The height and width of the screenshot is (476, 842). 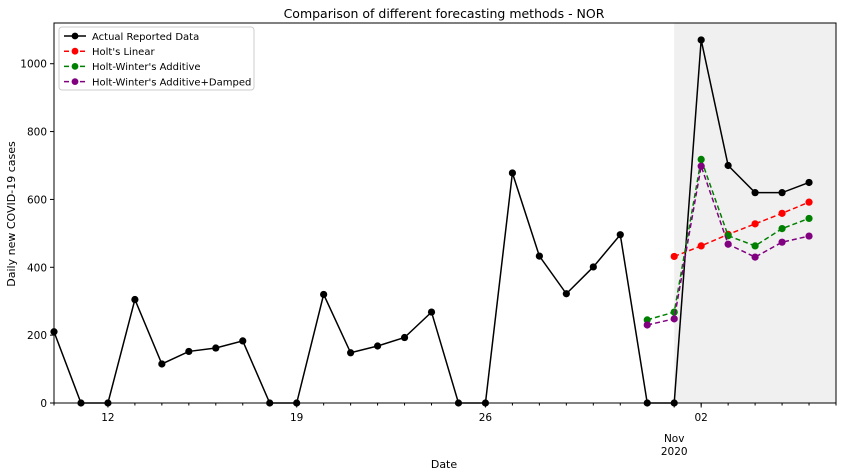 What do you see at coordinates (37, 268) in the screenshot?
I see `y-tick-label: 400` at bounding box center [37, 268].